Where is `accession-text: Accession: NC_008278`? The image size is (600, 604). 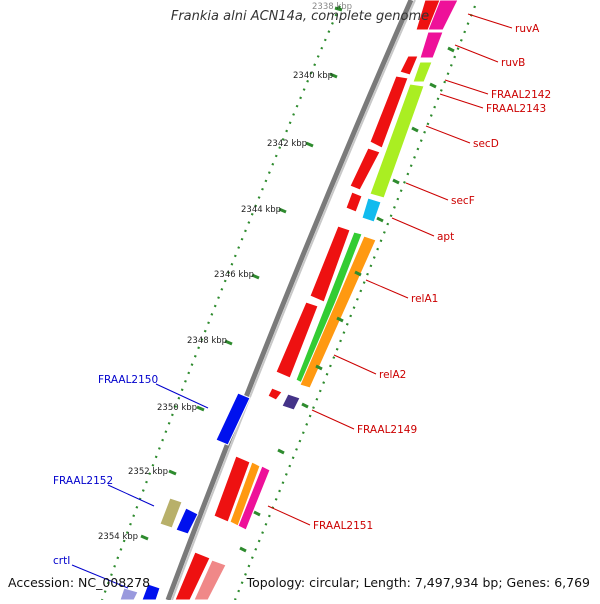
accession-text: Accession: NC_008278 is located at coordinates (79, 582).